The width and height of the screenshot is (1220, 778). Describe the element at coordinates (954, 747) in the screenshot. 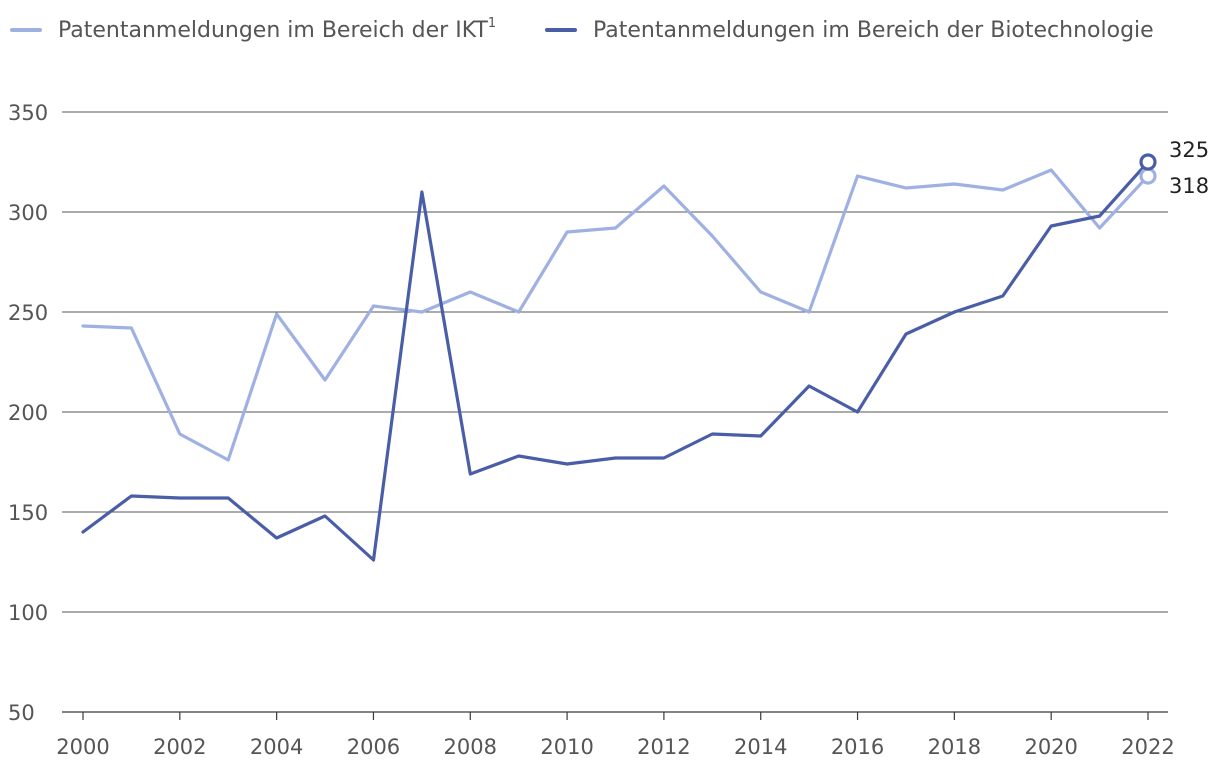

I see `x-tick-label-2018: 2018` at that location.